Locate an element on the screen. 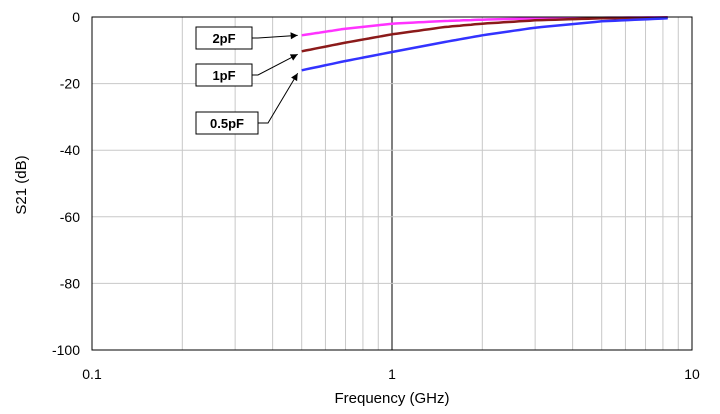 The height and width of the screenshot is (414, 720). series-line-0-5pf is located at coordinates (484, 44).